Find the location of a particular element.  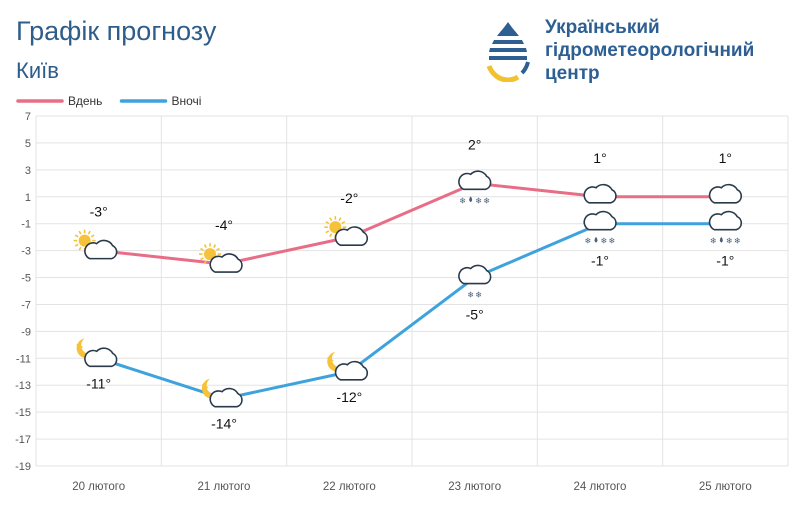

x-tick-label: 23 лютого is located at coordinates (474, 487).